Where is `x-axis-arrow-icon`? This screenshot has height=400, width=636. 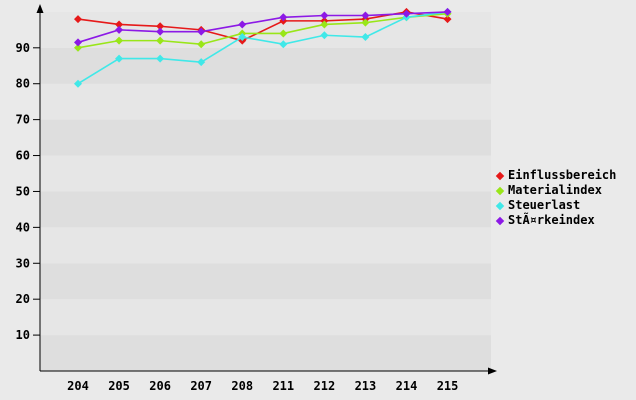 x-axis-arrow-icon is located at coordinates (492, 371).